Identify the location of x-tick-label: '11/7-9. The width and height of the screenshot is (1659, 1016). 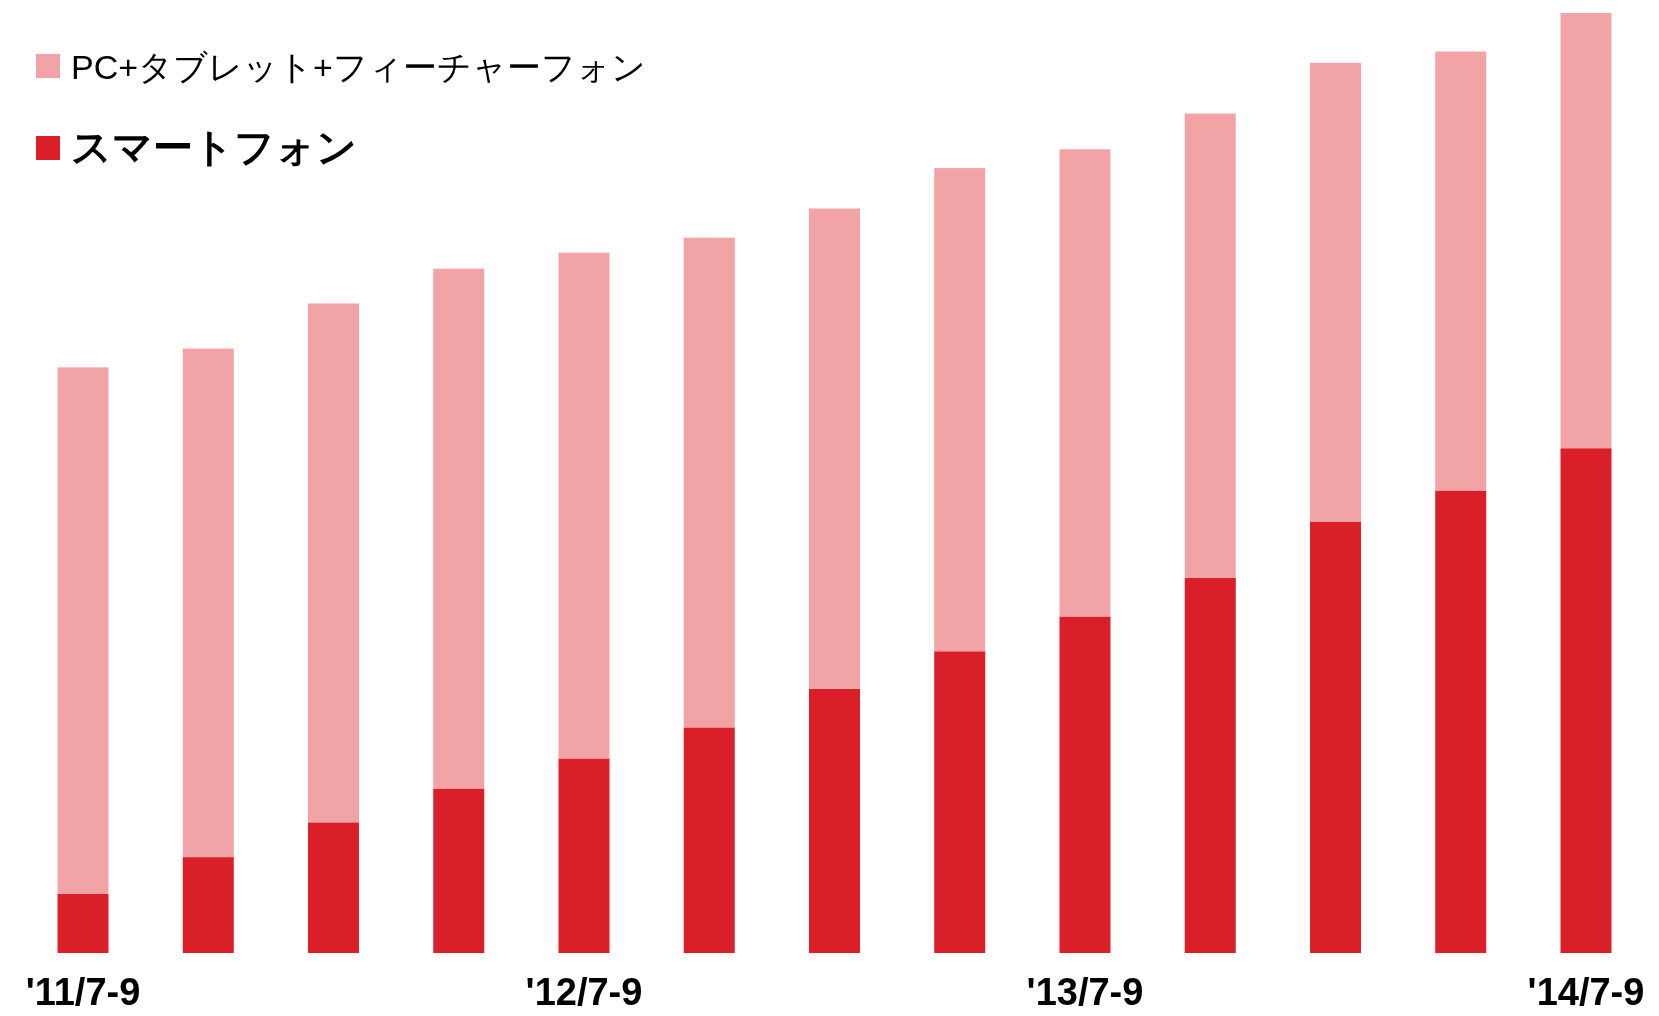
(83, 992).